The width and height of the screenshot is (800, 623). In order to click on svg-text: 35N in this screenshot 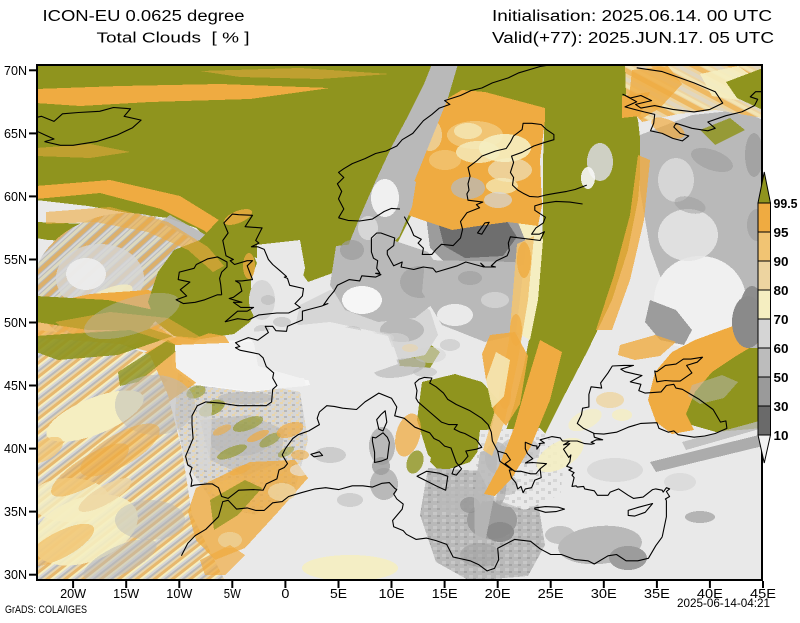, I will do `click(15, 512)`.